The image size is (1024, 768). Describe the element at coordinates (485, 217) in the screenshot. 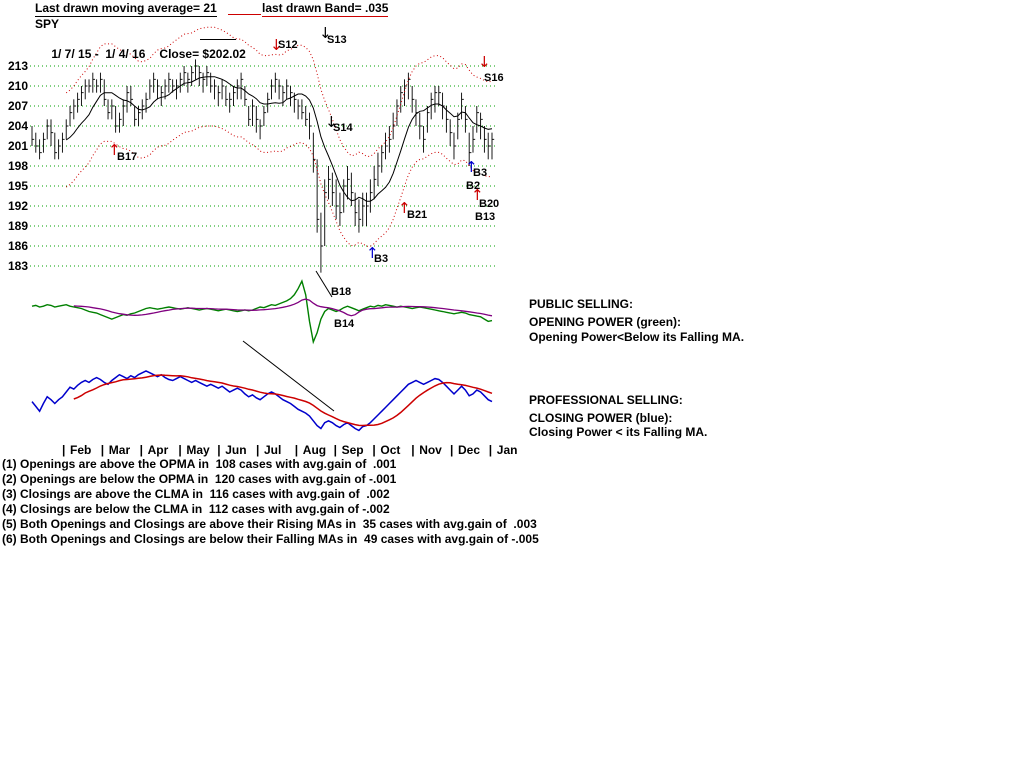

I see `svg-text: B13` at that location.